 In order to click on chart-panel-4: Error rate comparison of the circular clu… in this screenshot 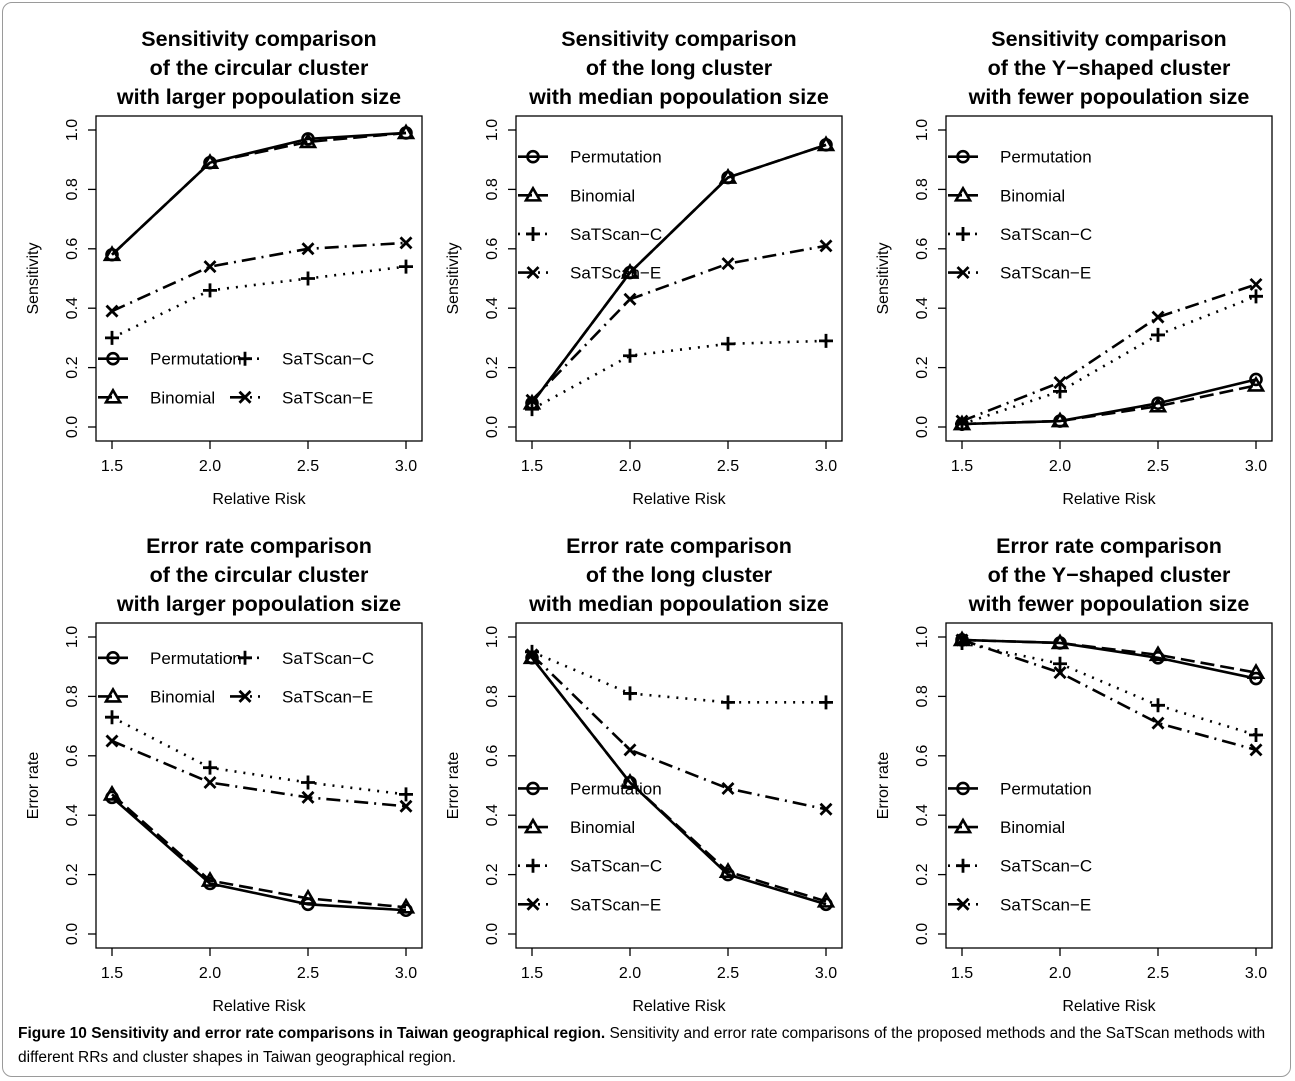, I will do `click(224, 774)`.